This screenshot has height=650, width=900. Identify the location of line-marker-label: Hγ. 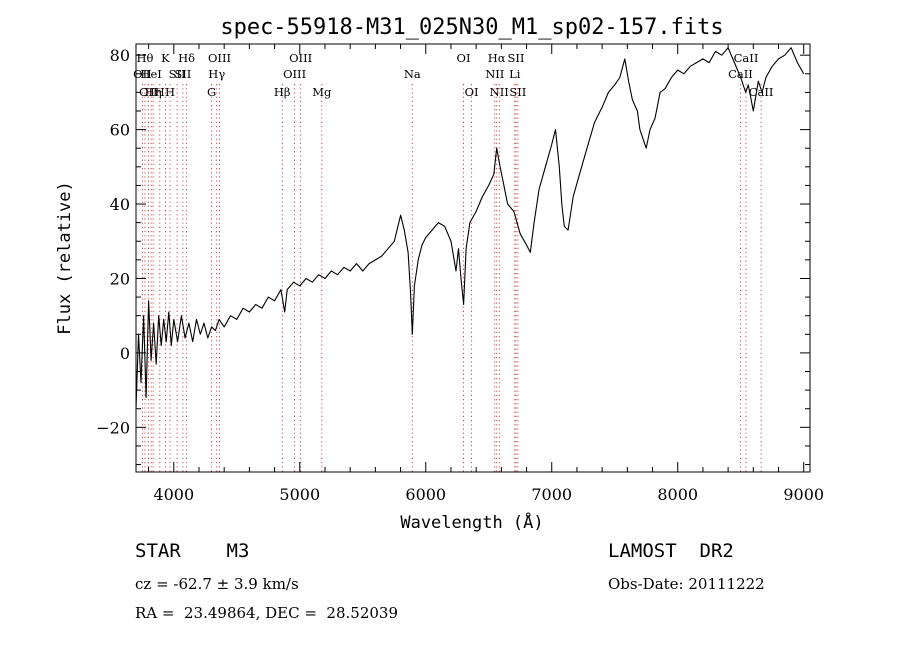
(216, 74).